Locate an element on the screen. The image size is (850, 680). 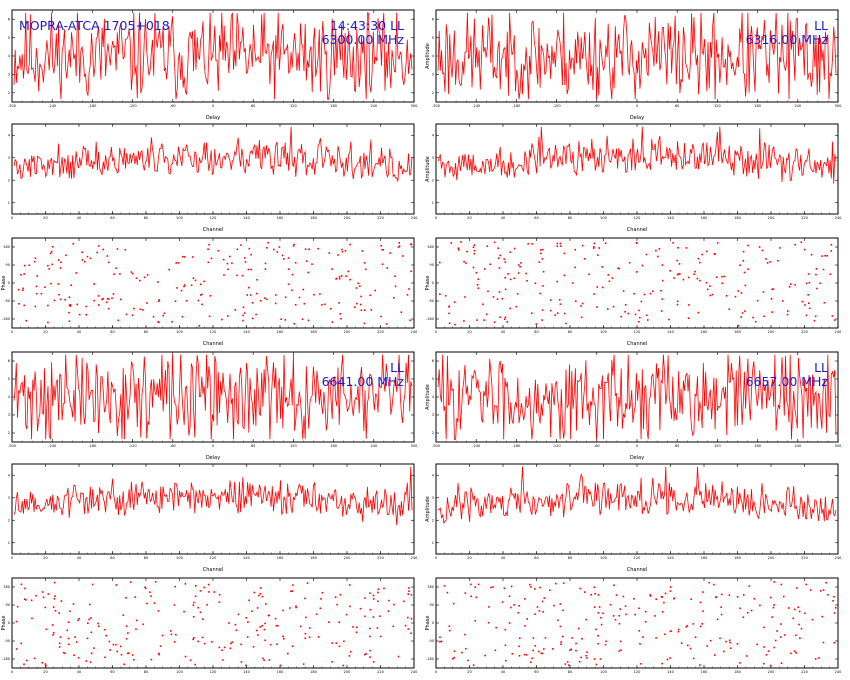
y-tick-label: 180 is located at coordinates (6, 247).